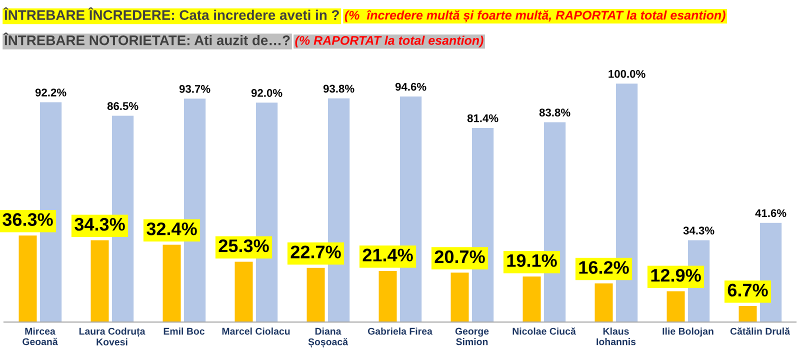 This screenshot has height=361, width=800. I want to click on data-label: 94.6%, so click(410, 86).